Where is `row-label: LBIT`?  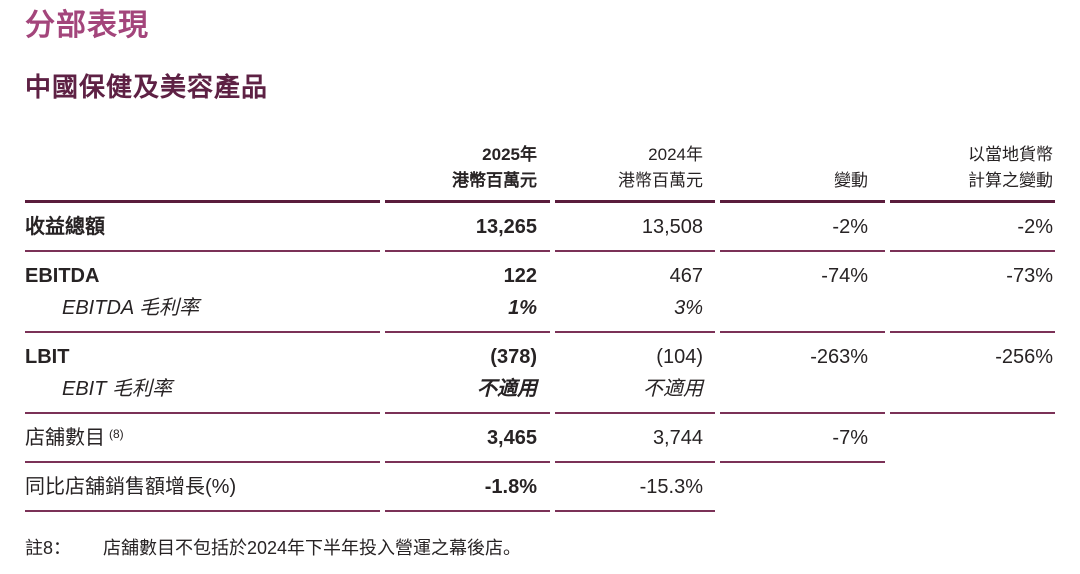
row-label: LBIT is located at coordinates (202, 357).